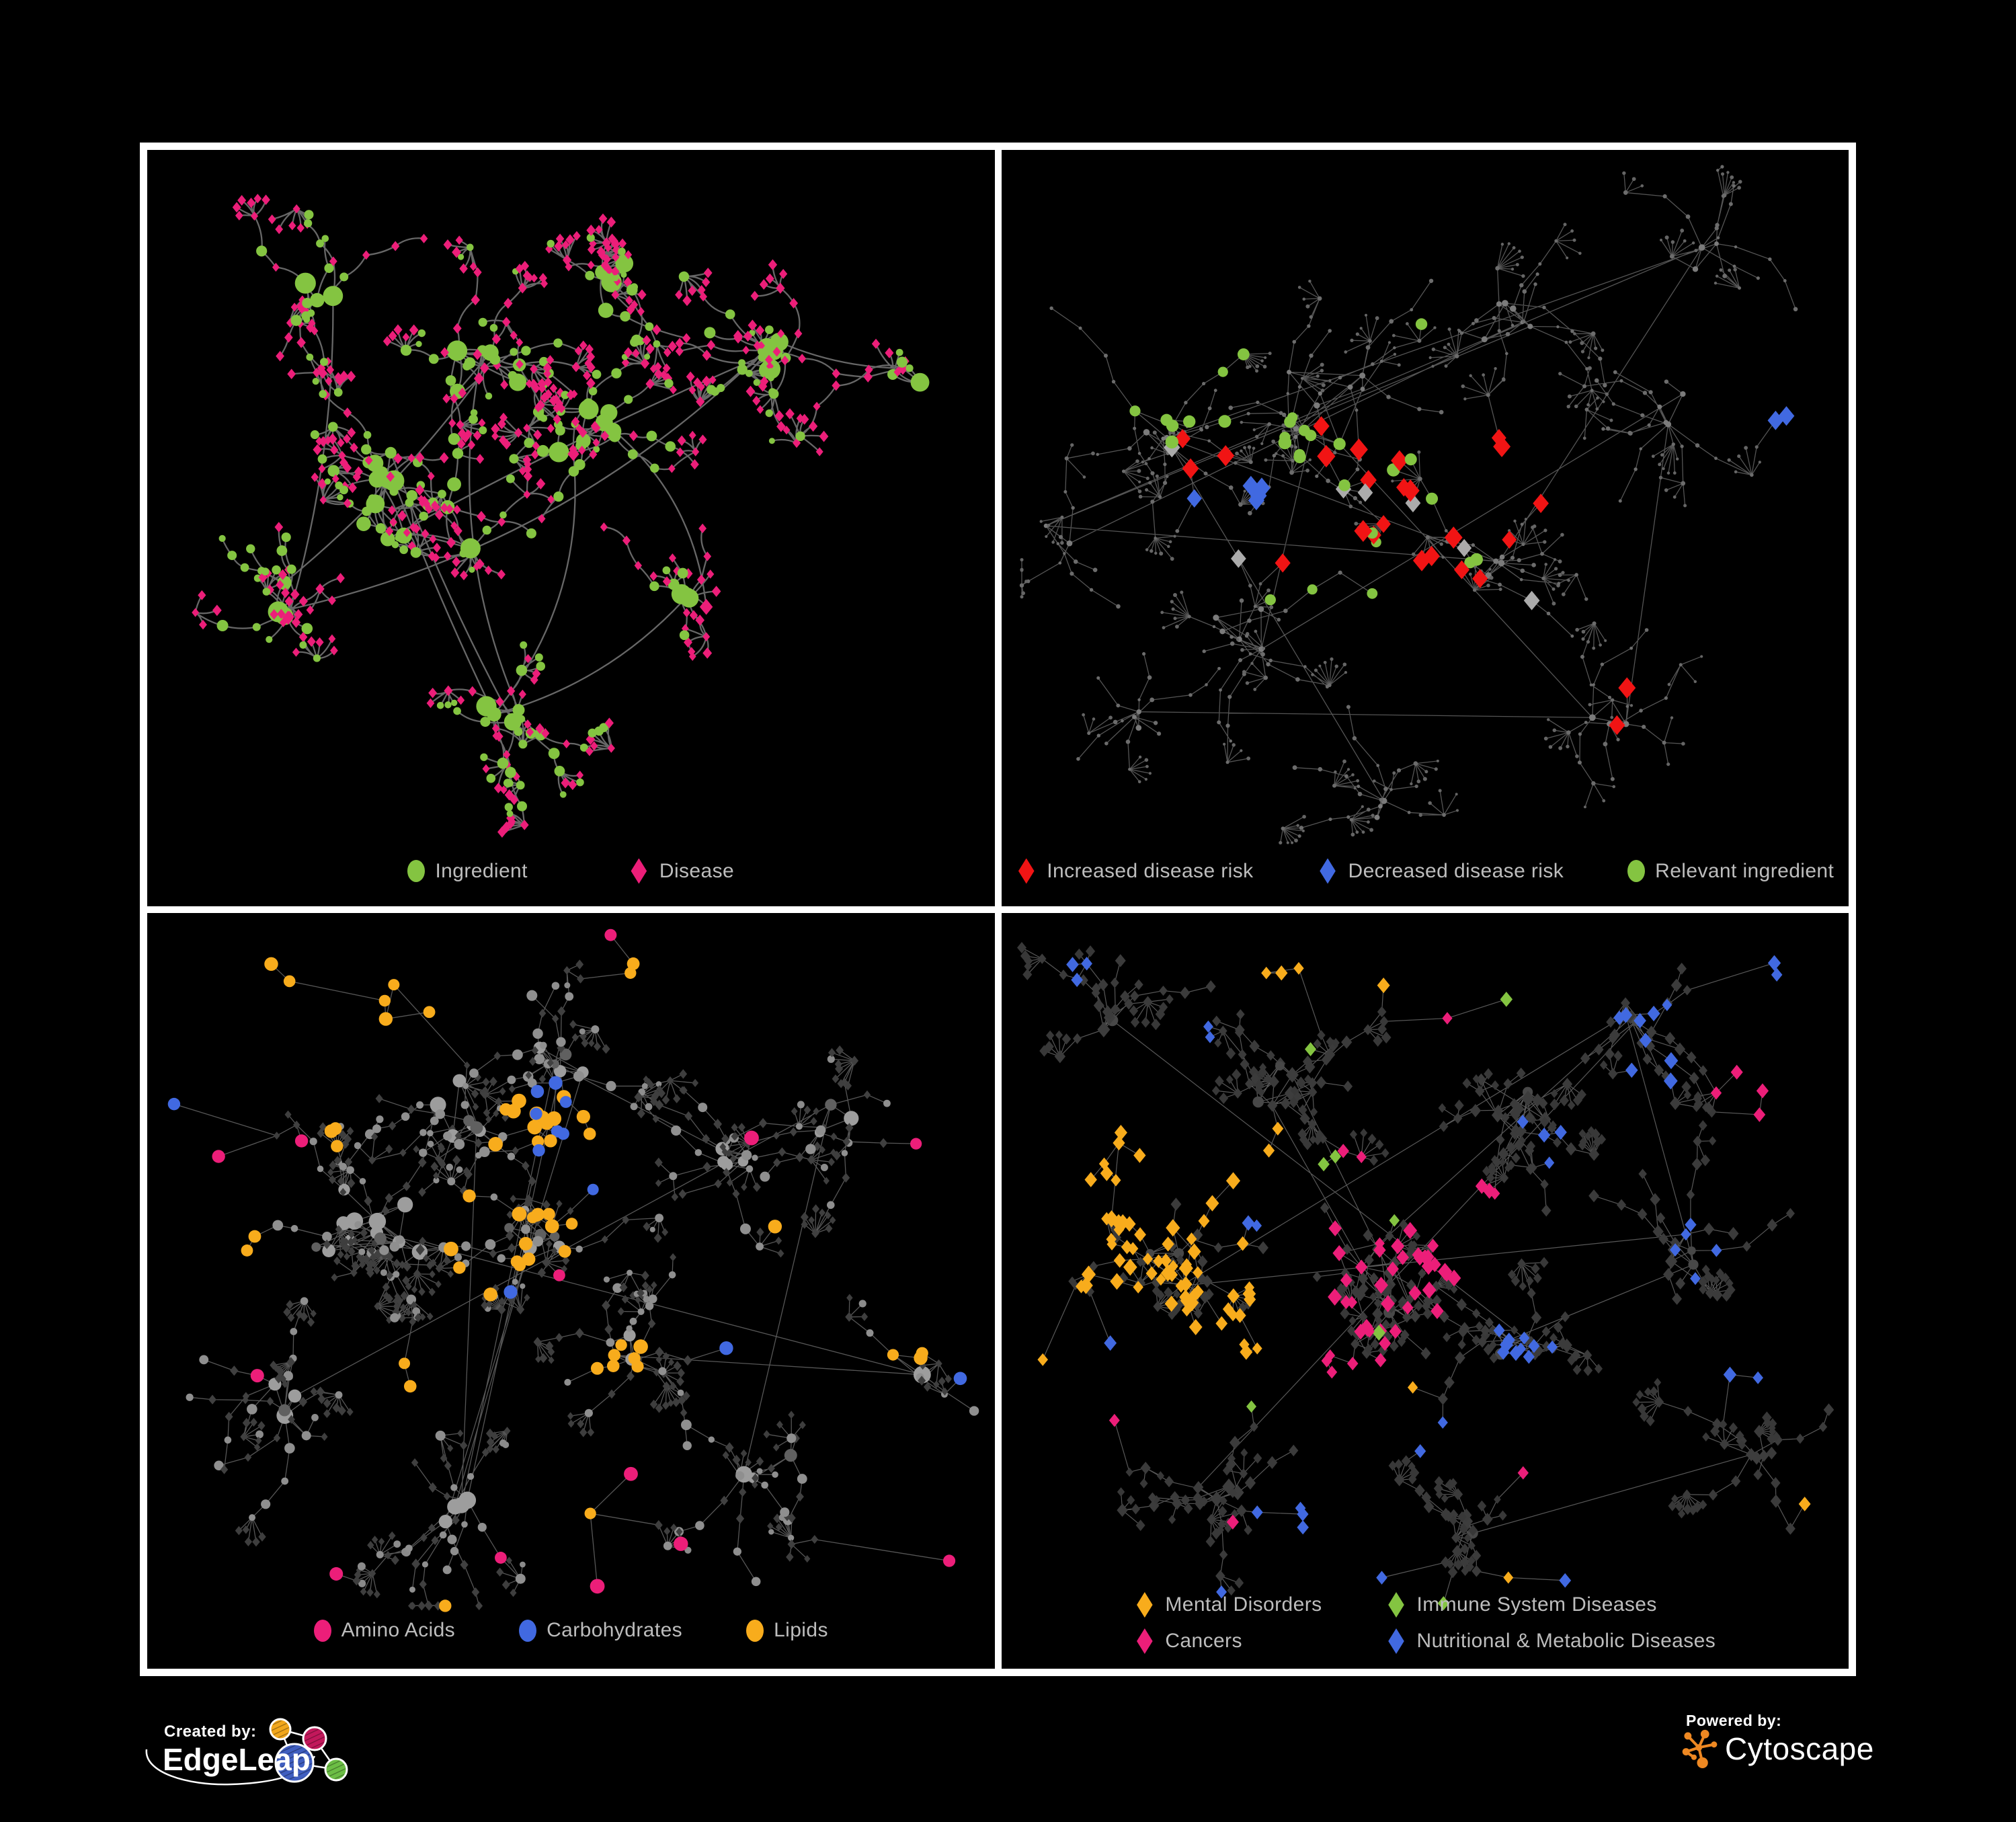  What do you see at coordinates (1150, 870) in the screenshot?
I see `legend-label: Increased disease risk` at bounding box center [1150, 870].